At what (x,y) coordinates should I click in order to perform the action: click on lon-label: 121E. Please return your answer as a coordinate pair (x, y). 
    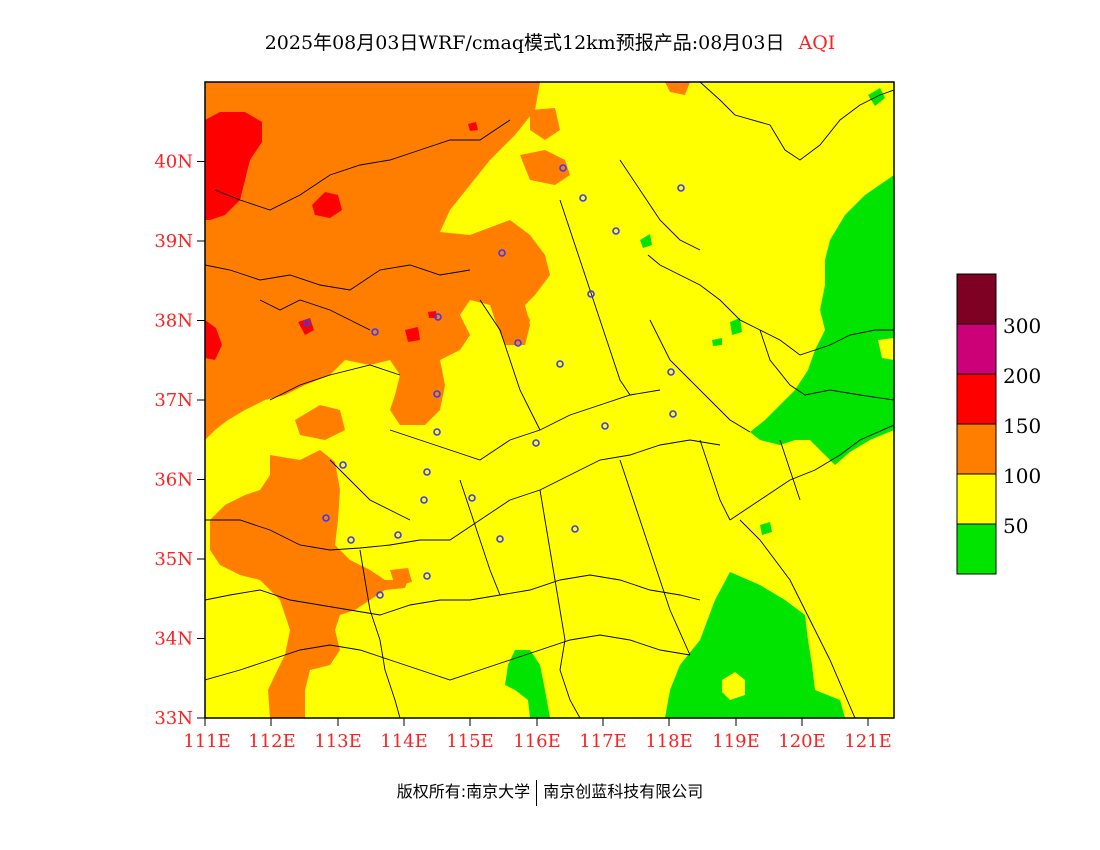
    Looking at the image, I should click on (868, 741).